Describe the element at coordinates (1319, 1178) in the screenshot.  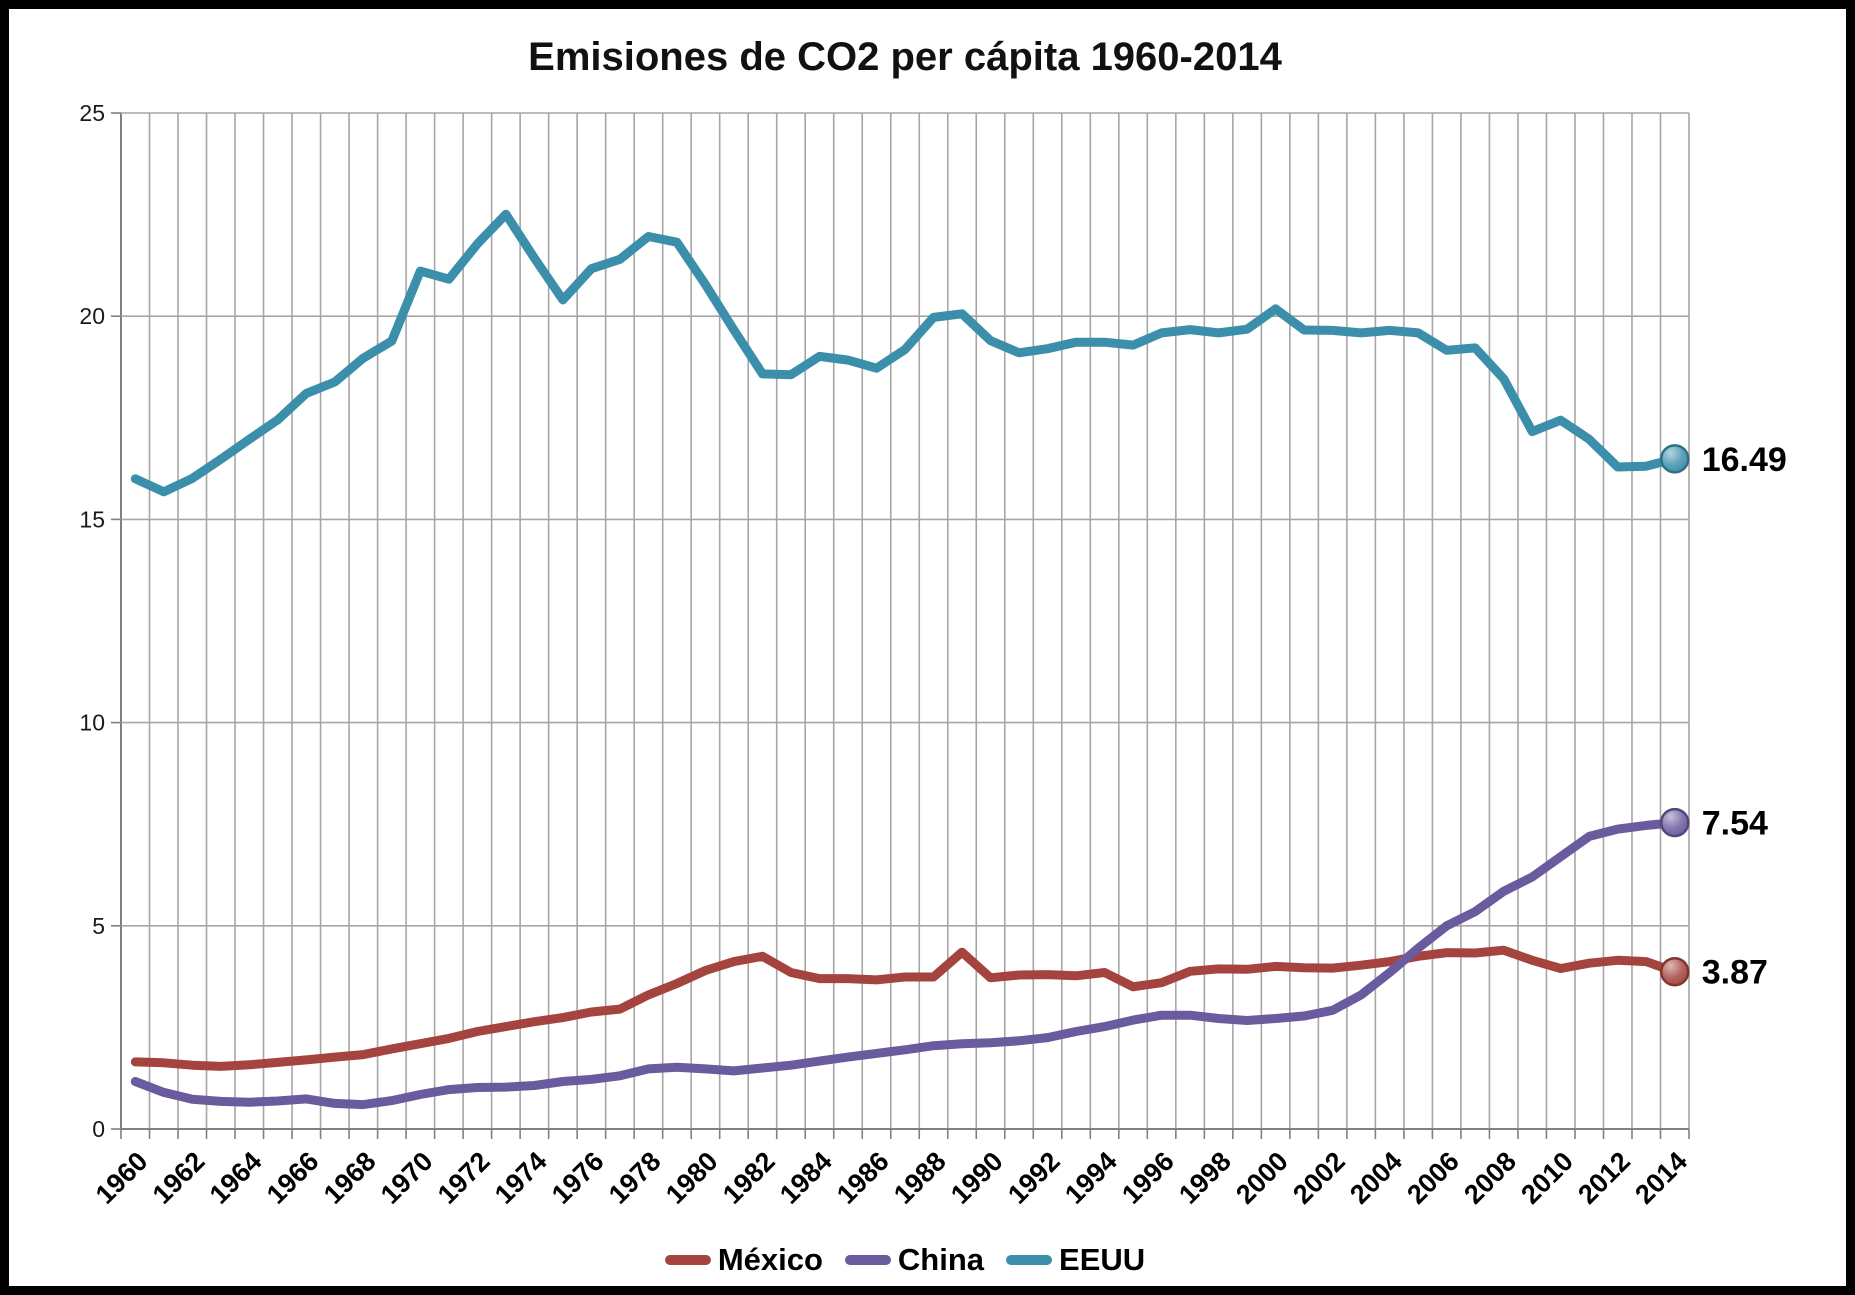
I see `x-axis-label: 2002` at that location.